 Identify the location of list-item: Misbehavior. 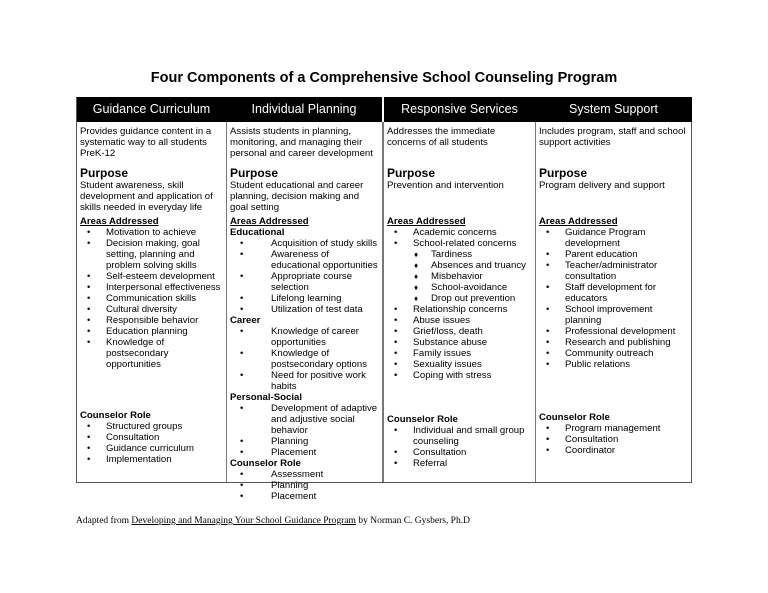
(459, 276).